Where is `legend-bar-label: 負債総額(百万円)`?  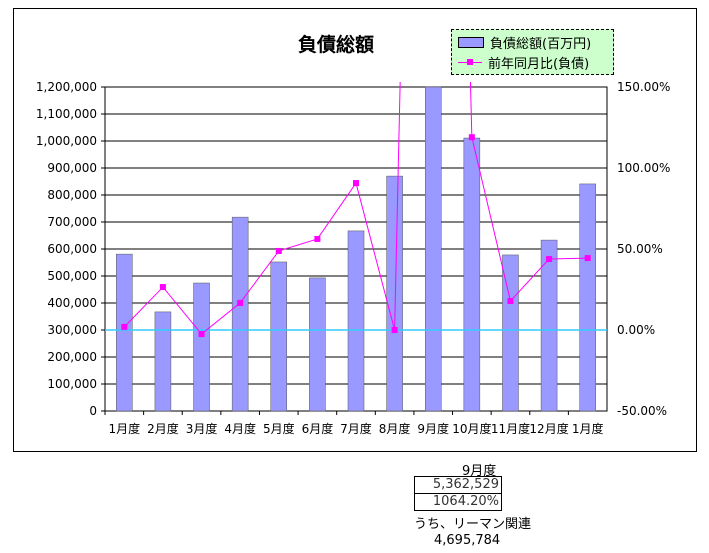
legend-bar-label: 負債総額(百万円) is located at coordinates (541, 44).